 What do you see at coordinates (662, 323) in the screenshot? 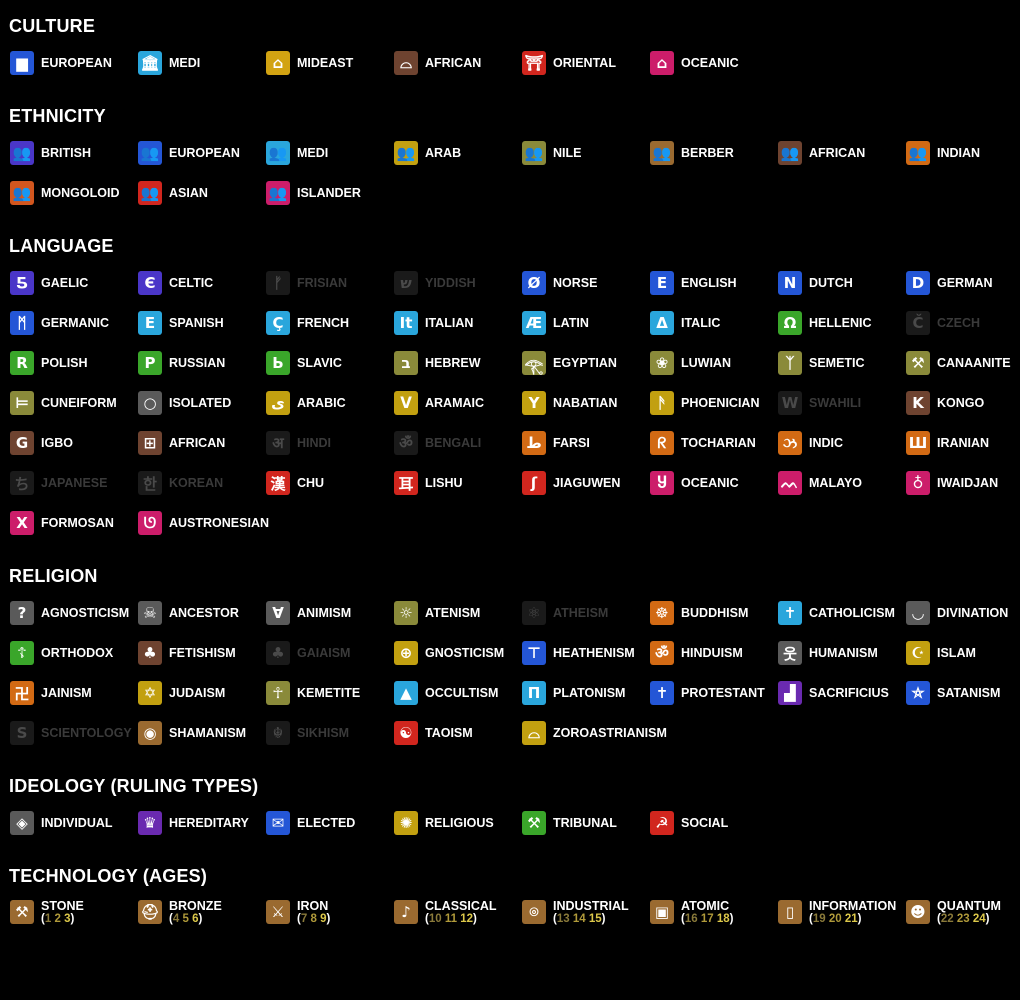
I see `italic-letter-icon: Δ` at bounding box center [662, 323].